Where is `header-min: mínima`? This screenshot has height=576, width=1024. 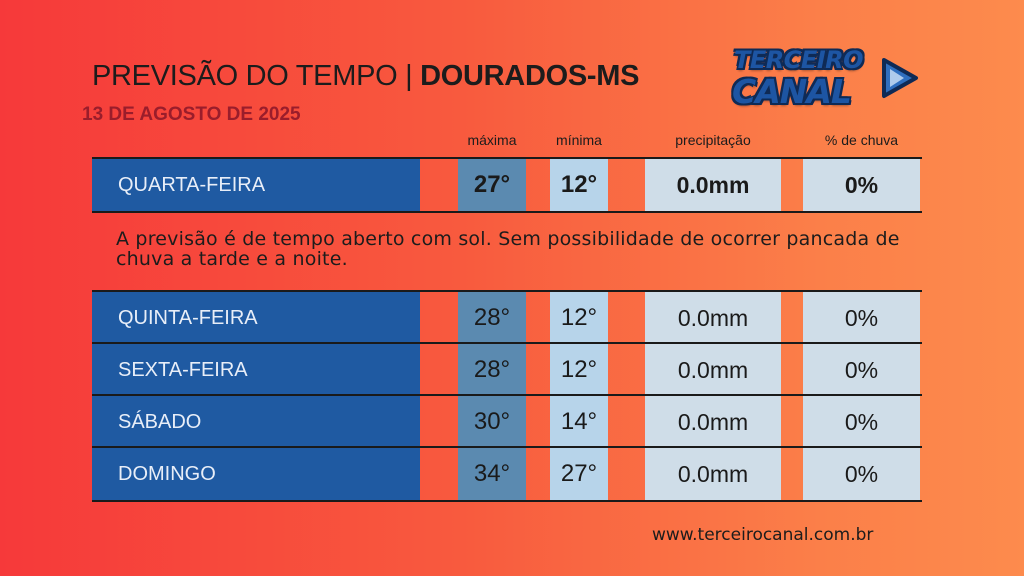 header-min: mínima is located at coordinates (579, 140).